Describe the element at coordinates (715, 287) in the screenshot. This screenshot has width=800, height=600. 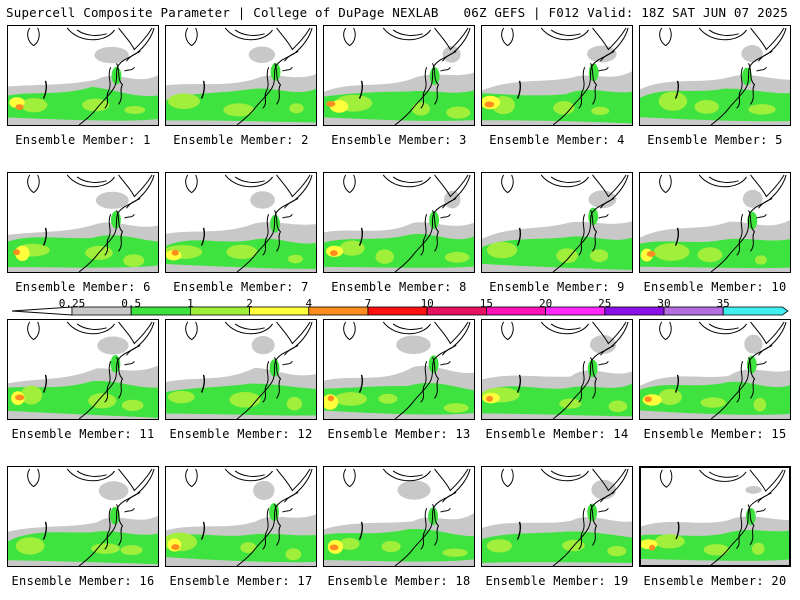
I see `ensemble-member-label: Ensemble Member: 10` at that location.